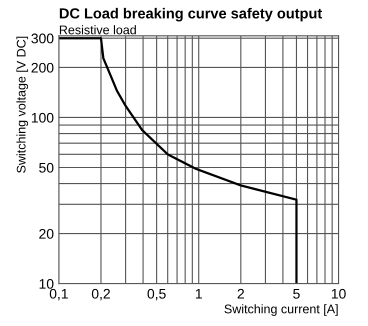 The width and height of the screenshot is (368, 326). Describe the element at coordinates (43, 67) in the screenshot. I see `y-tick-label: 200` at that location.